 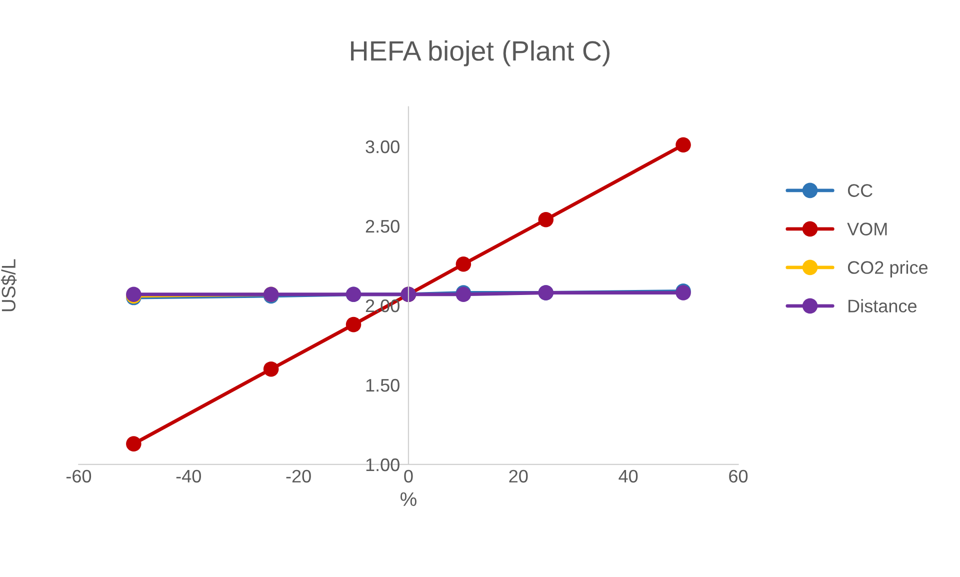 What do you see at coordinates (518, 476) in the screenshot?
I see `x-tick-label: 20` at bounding box center [518, 476].